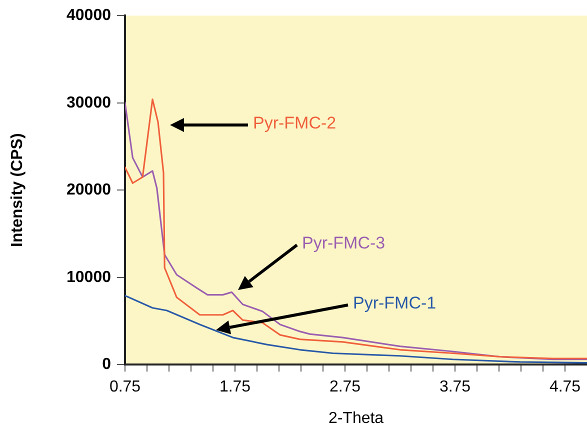  I want to click on x-tick-label: 4.75, so click(565, 387).